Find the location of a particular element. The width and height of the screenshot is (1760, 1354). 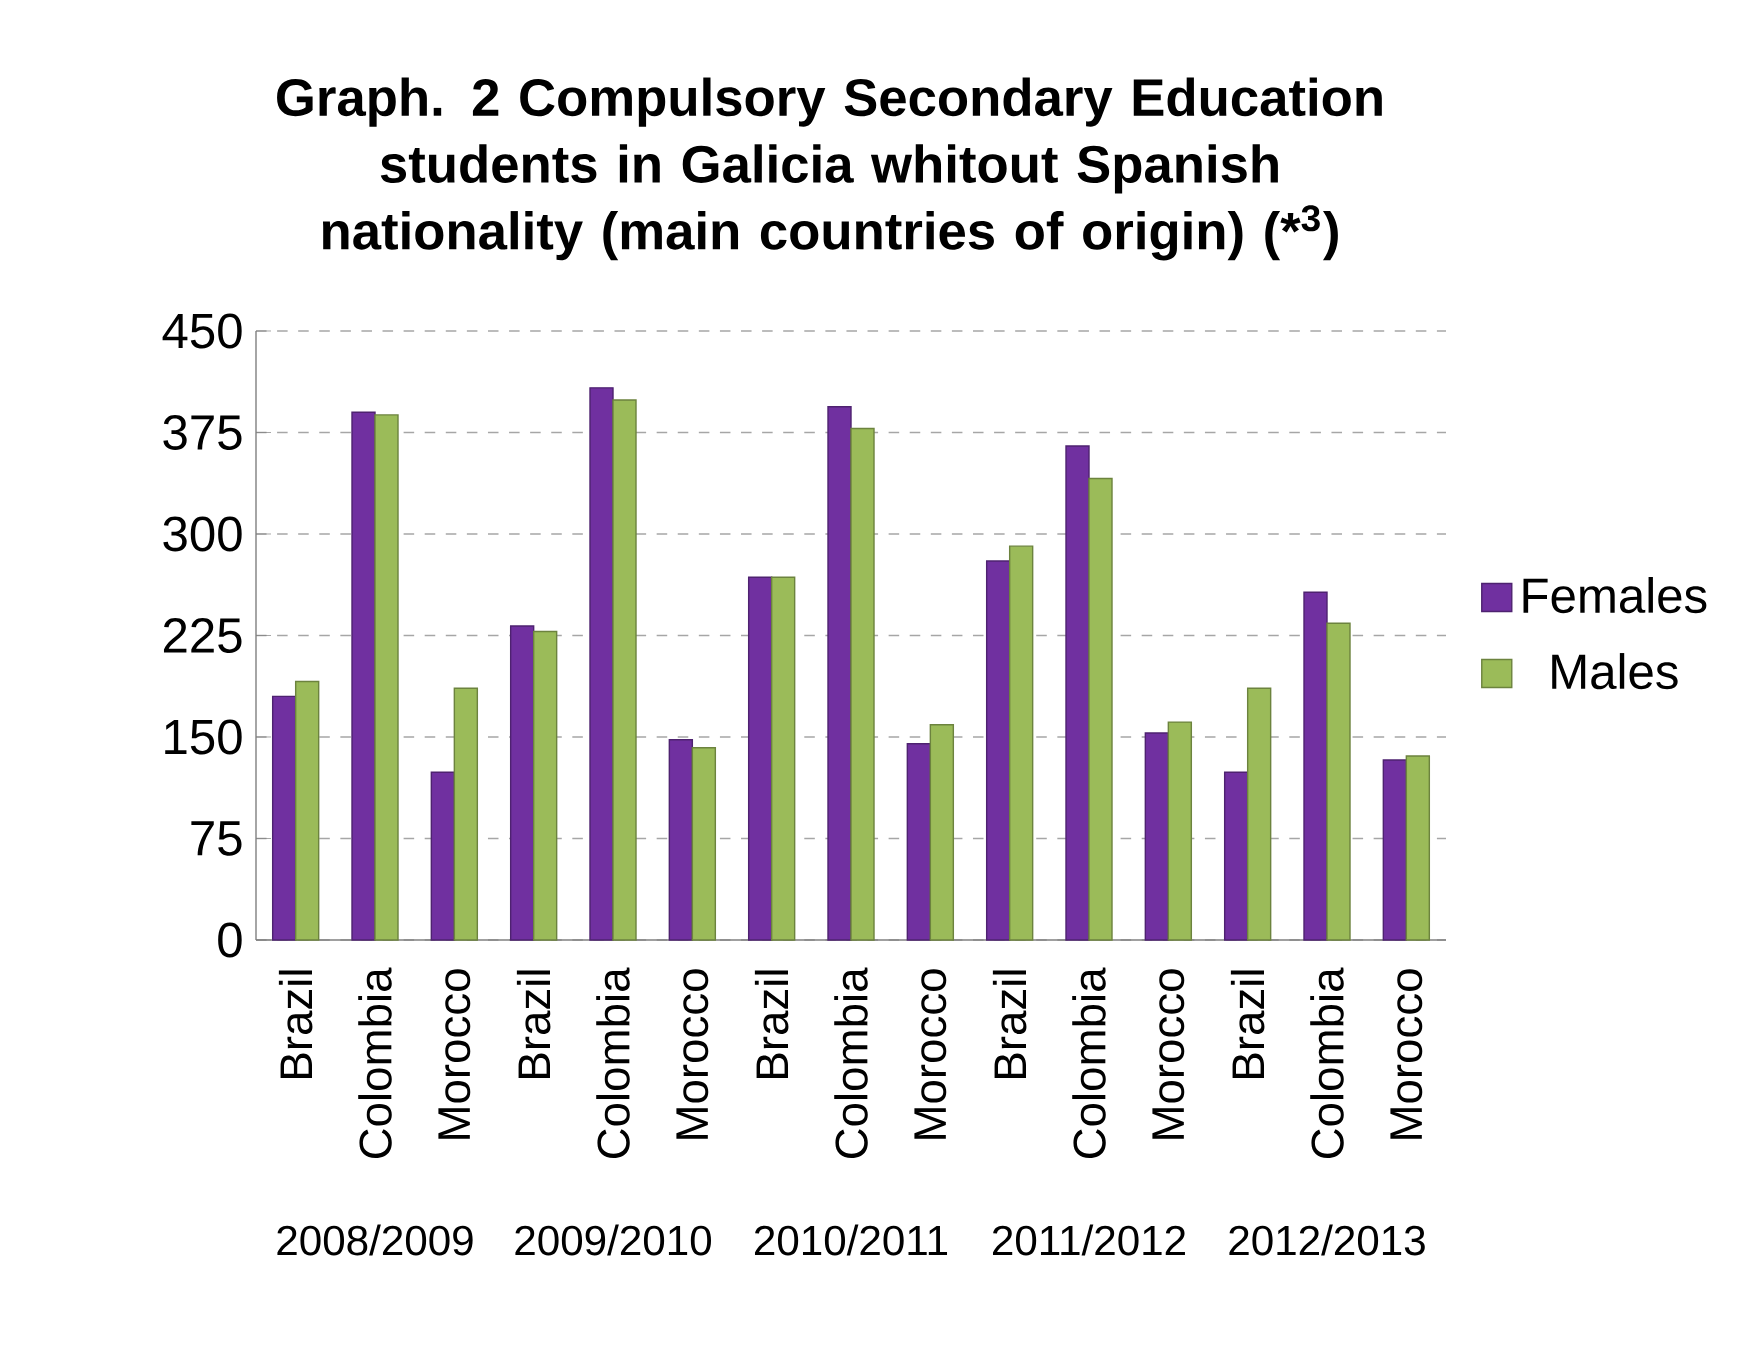

text: 2010/2011 is located at coordinates (851, 1240).